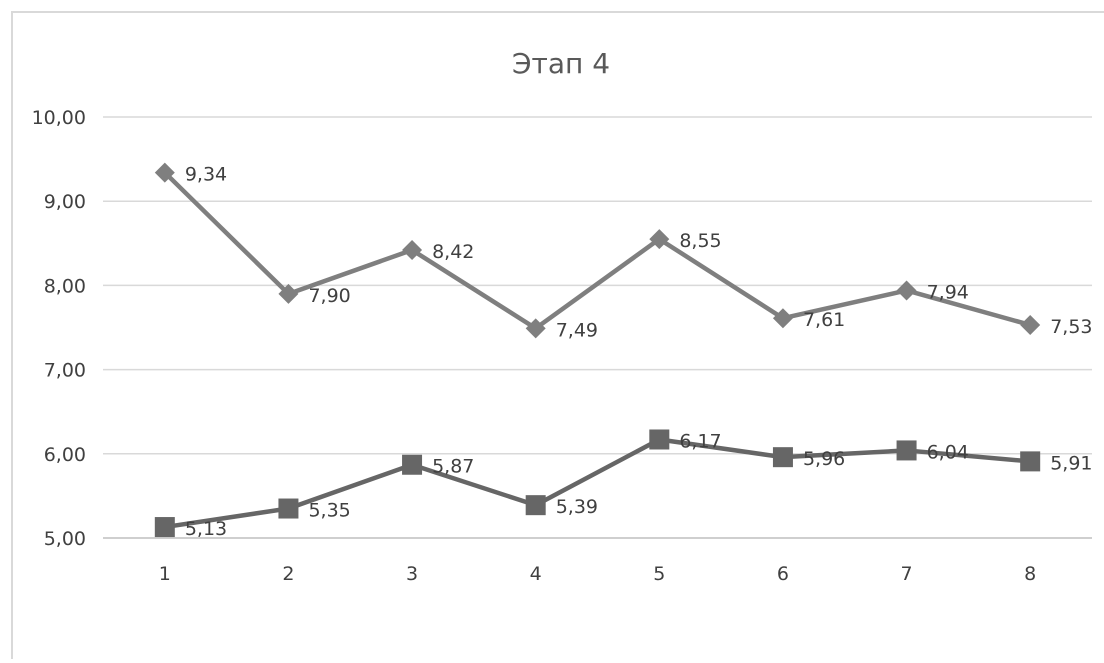 This screenshot has height=663, width=1104. Describe the element at coordinates (65, 539) in the screenshot. I see `y-tick-label: 5,00` at that location.